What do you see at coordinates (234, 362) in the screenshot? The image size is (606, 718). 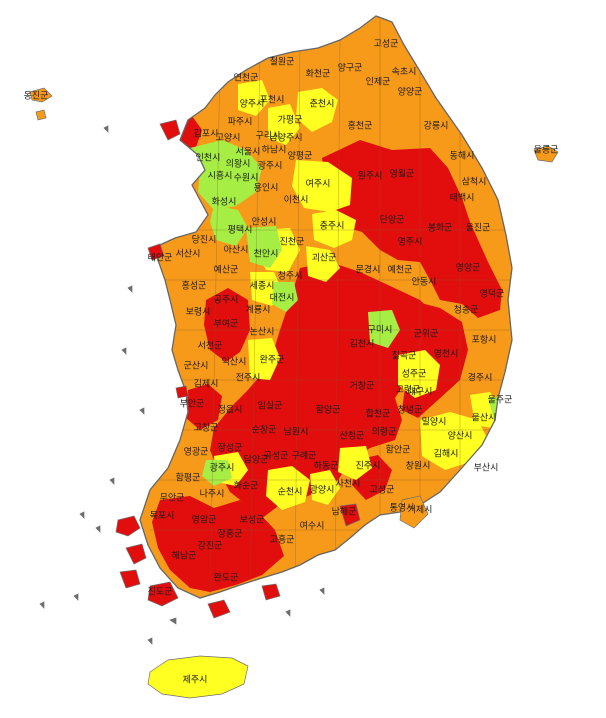 I see `label-iksan: 익산시` at bounding box center [234, 362].